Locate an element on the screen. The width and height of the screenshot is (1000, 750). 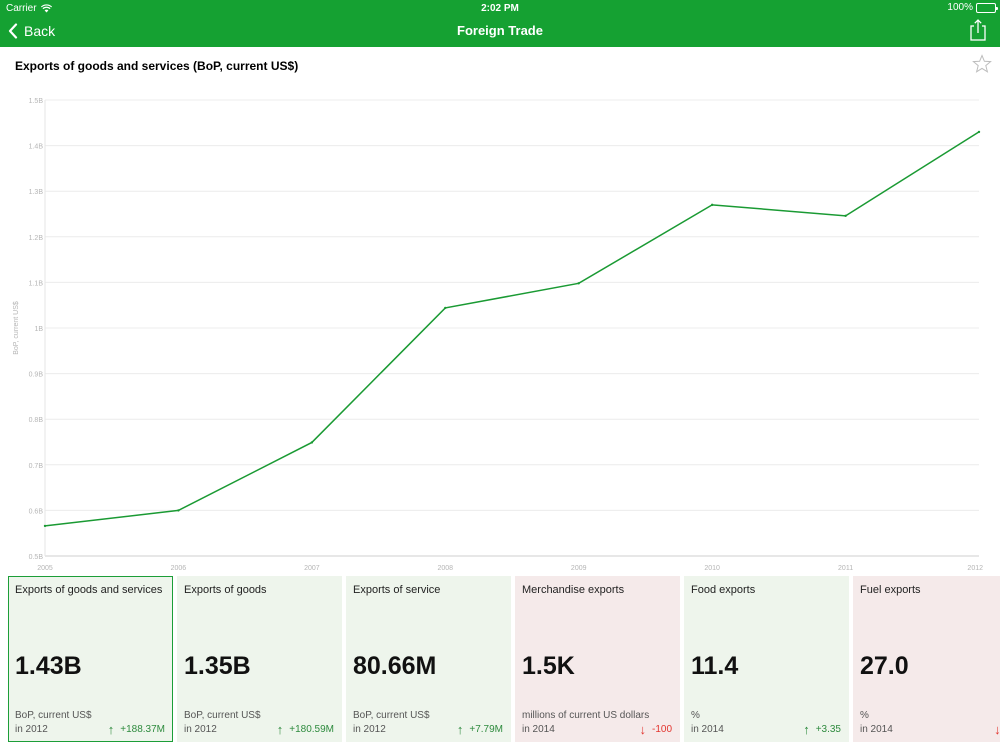
navigation-bar: Back Foreign Trade is located at coordinates (500, 31).